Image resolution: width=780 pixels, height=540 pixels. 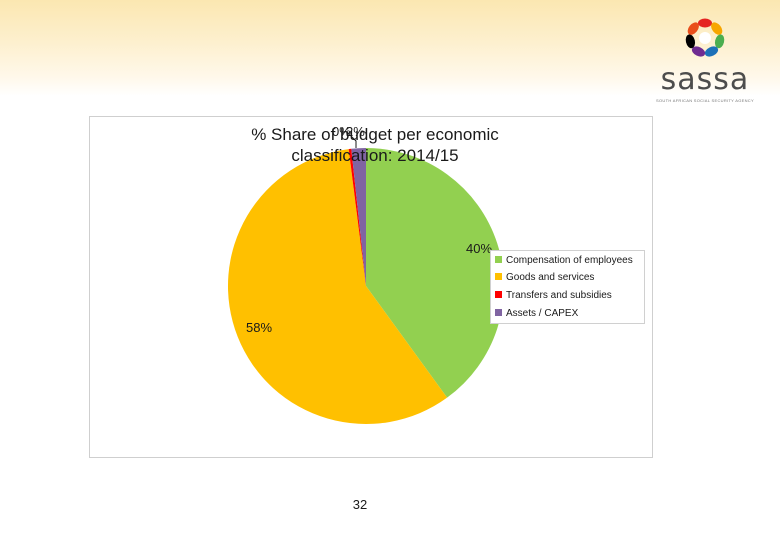 What do you see at coordinates (559, 295) in the screenshot?
I see `legend-label: Transfers and subsidies` at bounding box center [559, 295].